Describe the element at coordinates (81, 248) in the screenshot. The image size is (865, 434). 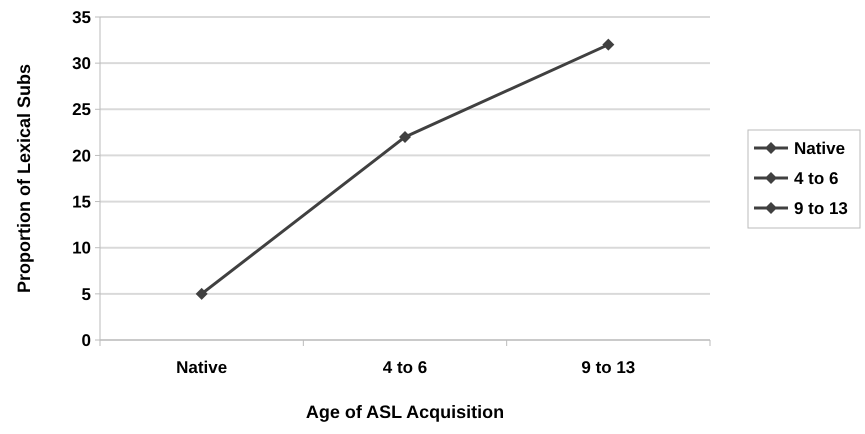
I see `y-tick-label: 10` at that location.